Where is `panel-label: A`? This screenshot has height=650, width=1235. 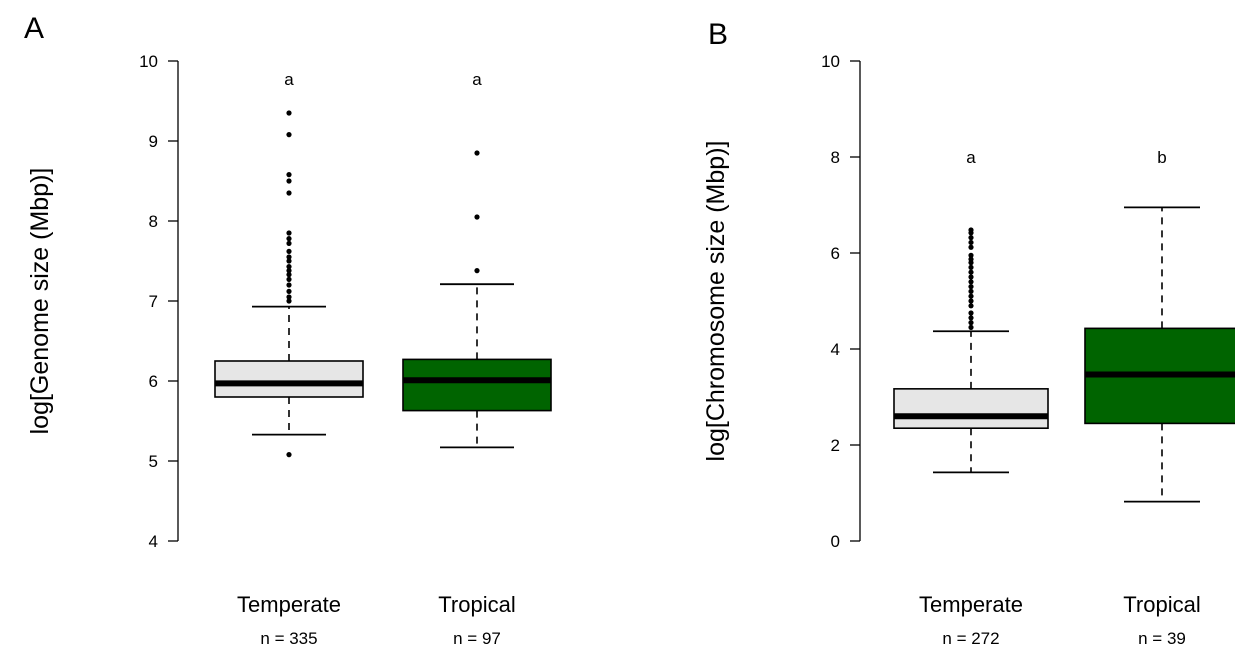 panel-label: A is located at coordinates (34, 28).